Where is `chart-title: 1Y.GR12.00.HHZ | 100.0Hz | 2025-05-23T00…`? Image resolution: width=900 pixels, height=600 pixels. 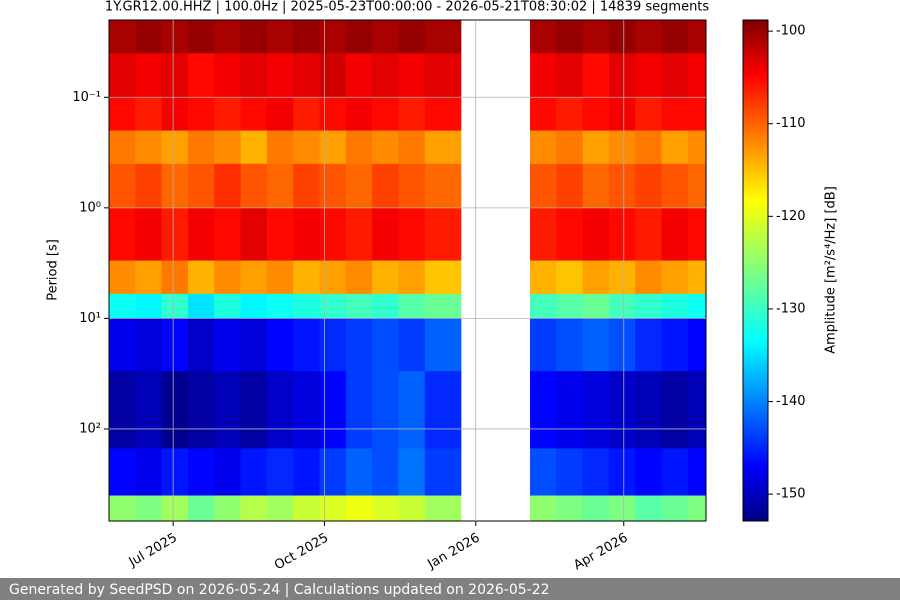
chart-title: 1Y.GR12.00.HHZ | 100.0Hz | 2025-05-23T00… is located at coordinates (407, 7).